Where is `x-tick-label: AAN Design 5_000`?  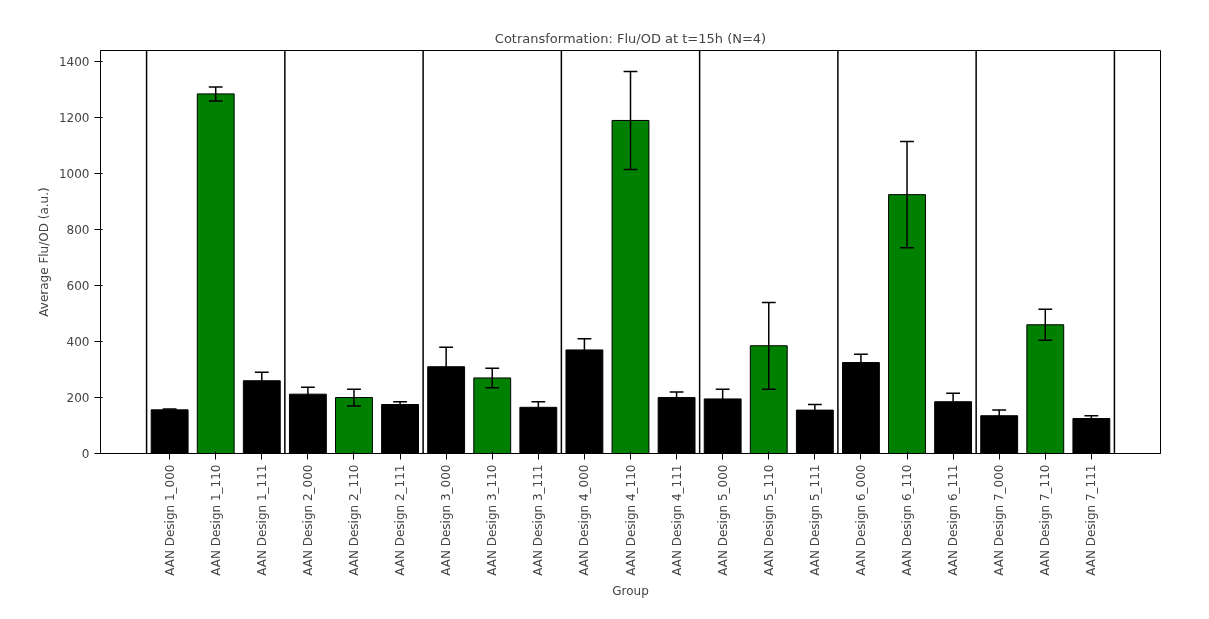 x-tick-label: AAN Design 5_000 is located at coordinates (722, 520).